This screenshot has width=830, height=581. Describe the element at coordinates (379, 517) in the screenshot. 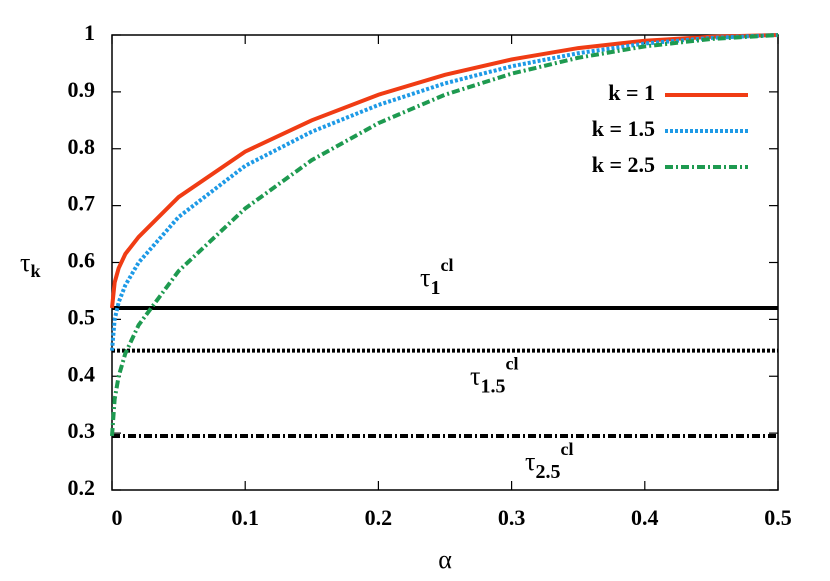

I see `x-tick-label: 0.2` at that location.